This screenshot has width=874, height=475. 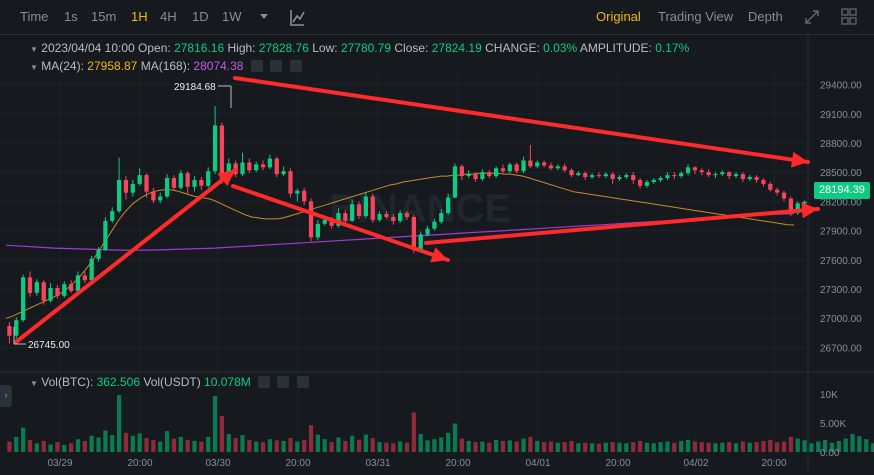 I want to click on view-trading-view: Trading View, so click(x=696, y=16).